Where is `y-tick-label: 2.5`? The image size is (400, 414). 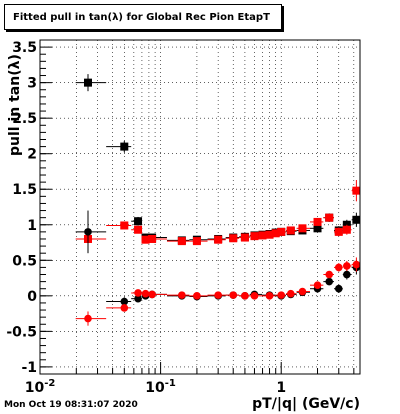
y-tick-label: 2.5 is located at coordinates (24, 119).